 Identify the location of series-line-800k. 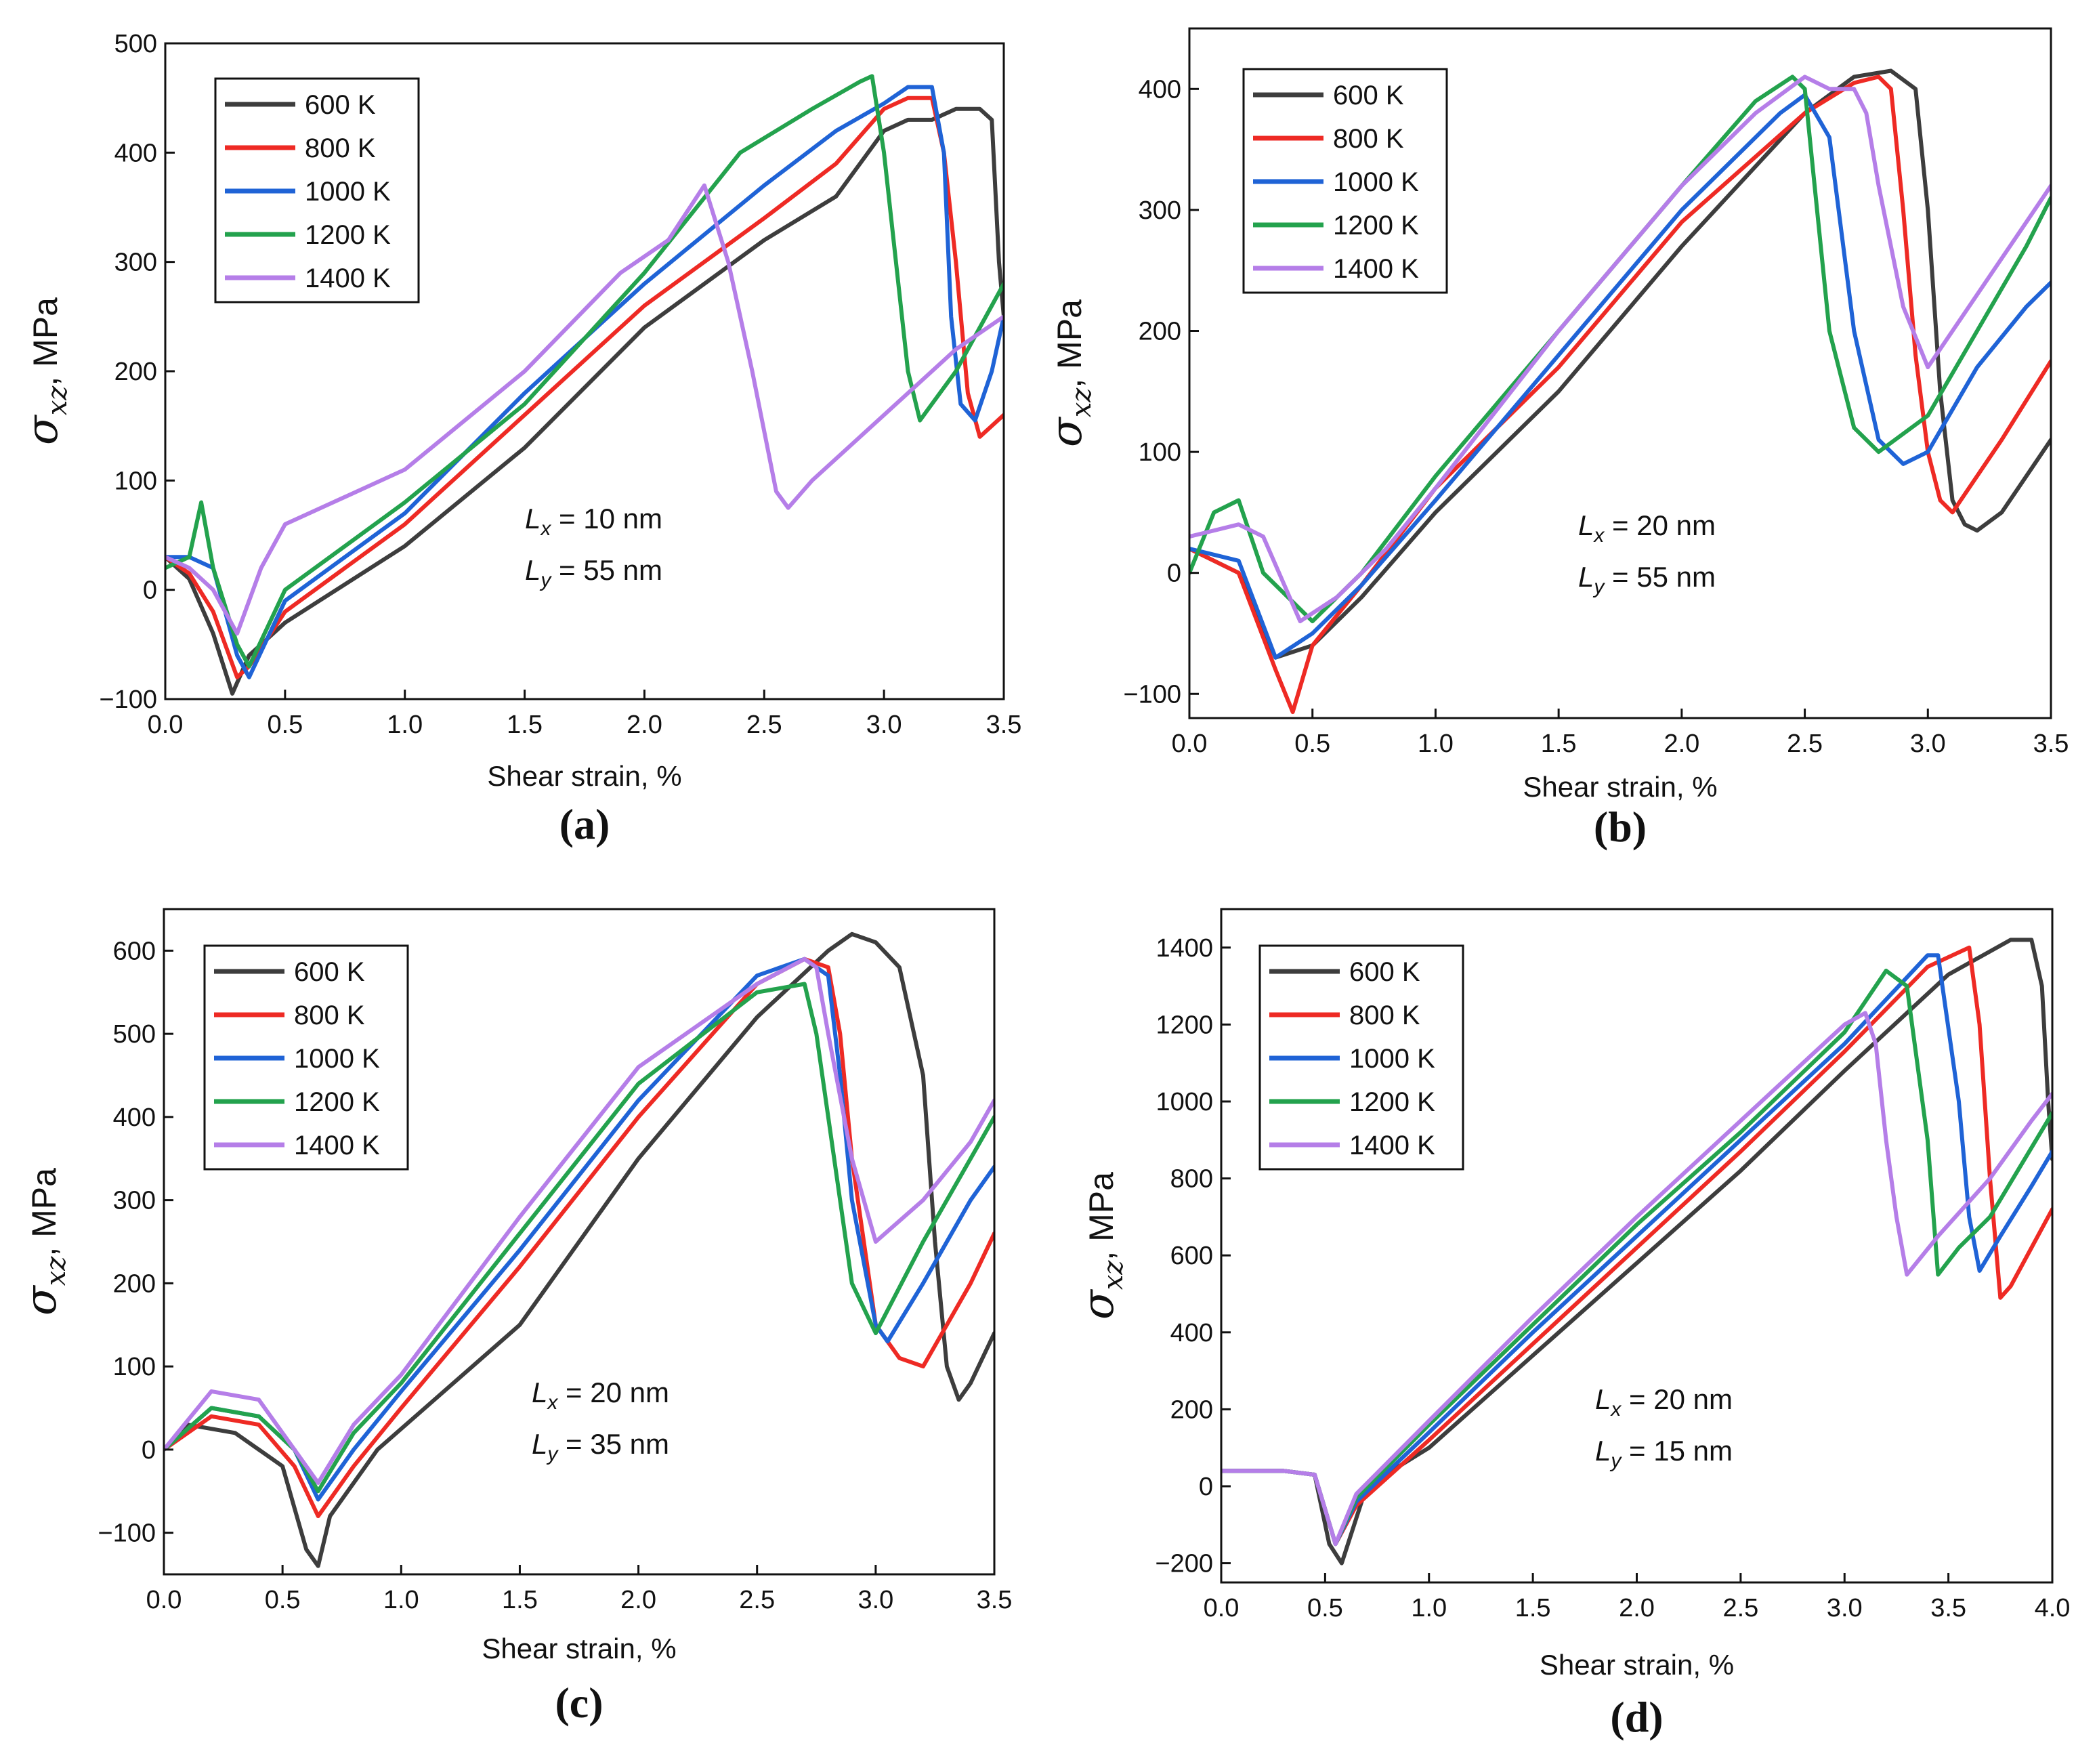
(1620, 395).